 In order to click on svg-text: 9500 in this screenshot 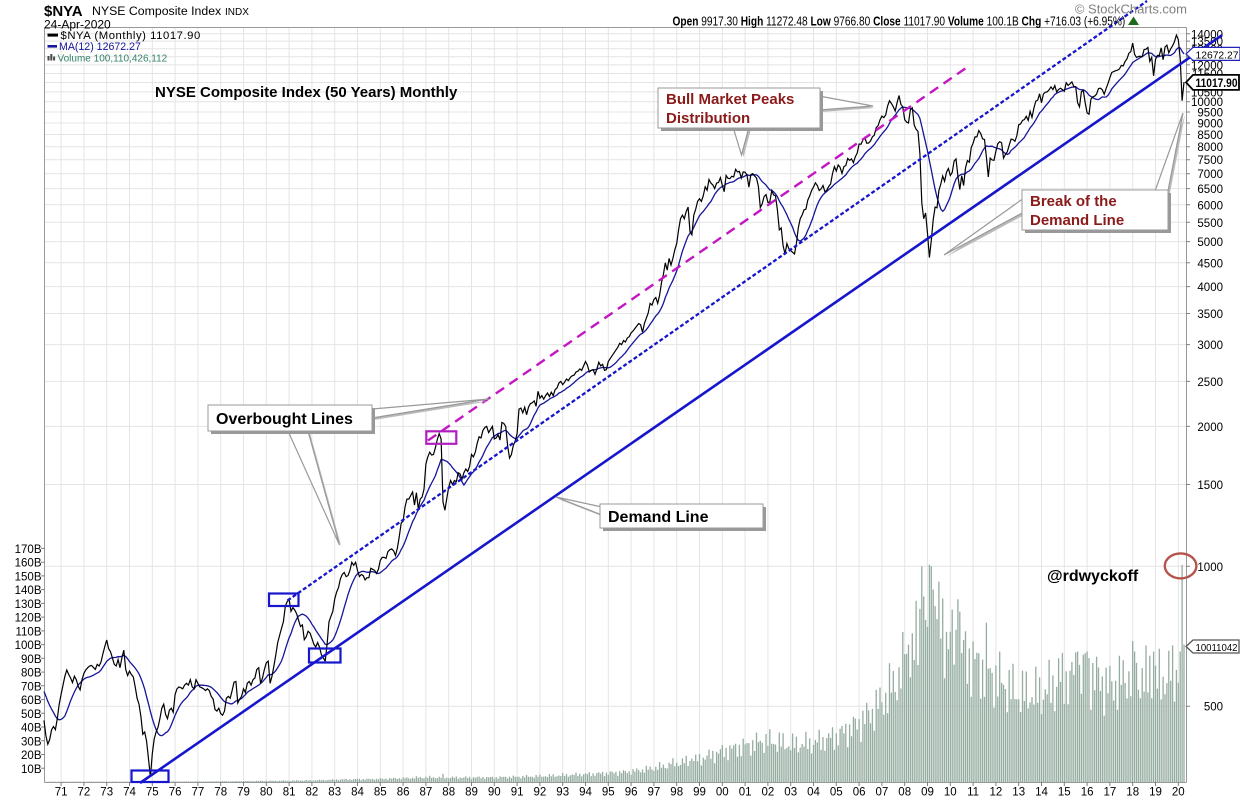, I will do `click(1210, 114)`.